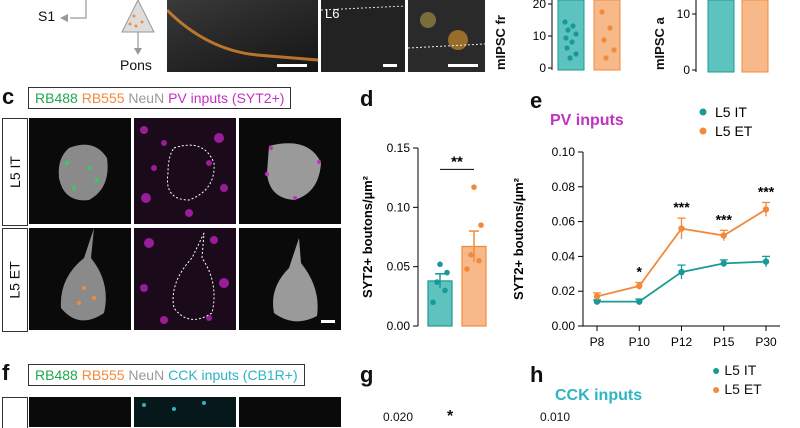 The height and width of the screenshot is (428, 800). I want to click on panel-letter-g: g, so click(367, 374).